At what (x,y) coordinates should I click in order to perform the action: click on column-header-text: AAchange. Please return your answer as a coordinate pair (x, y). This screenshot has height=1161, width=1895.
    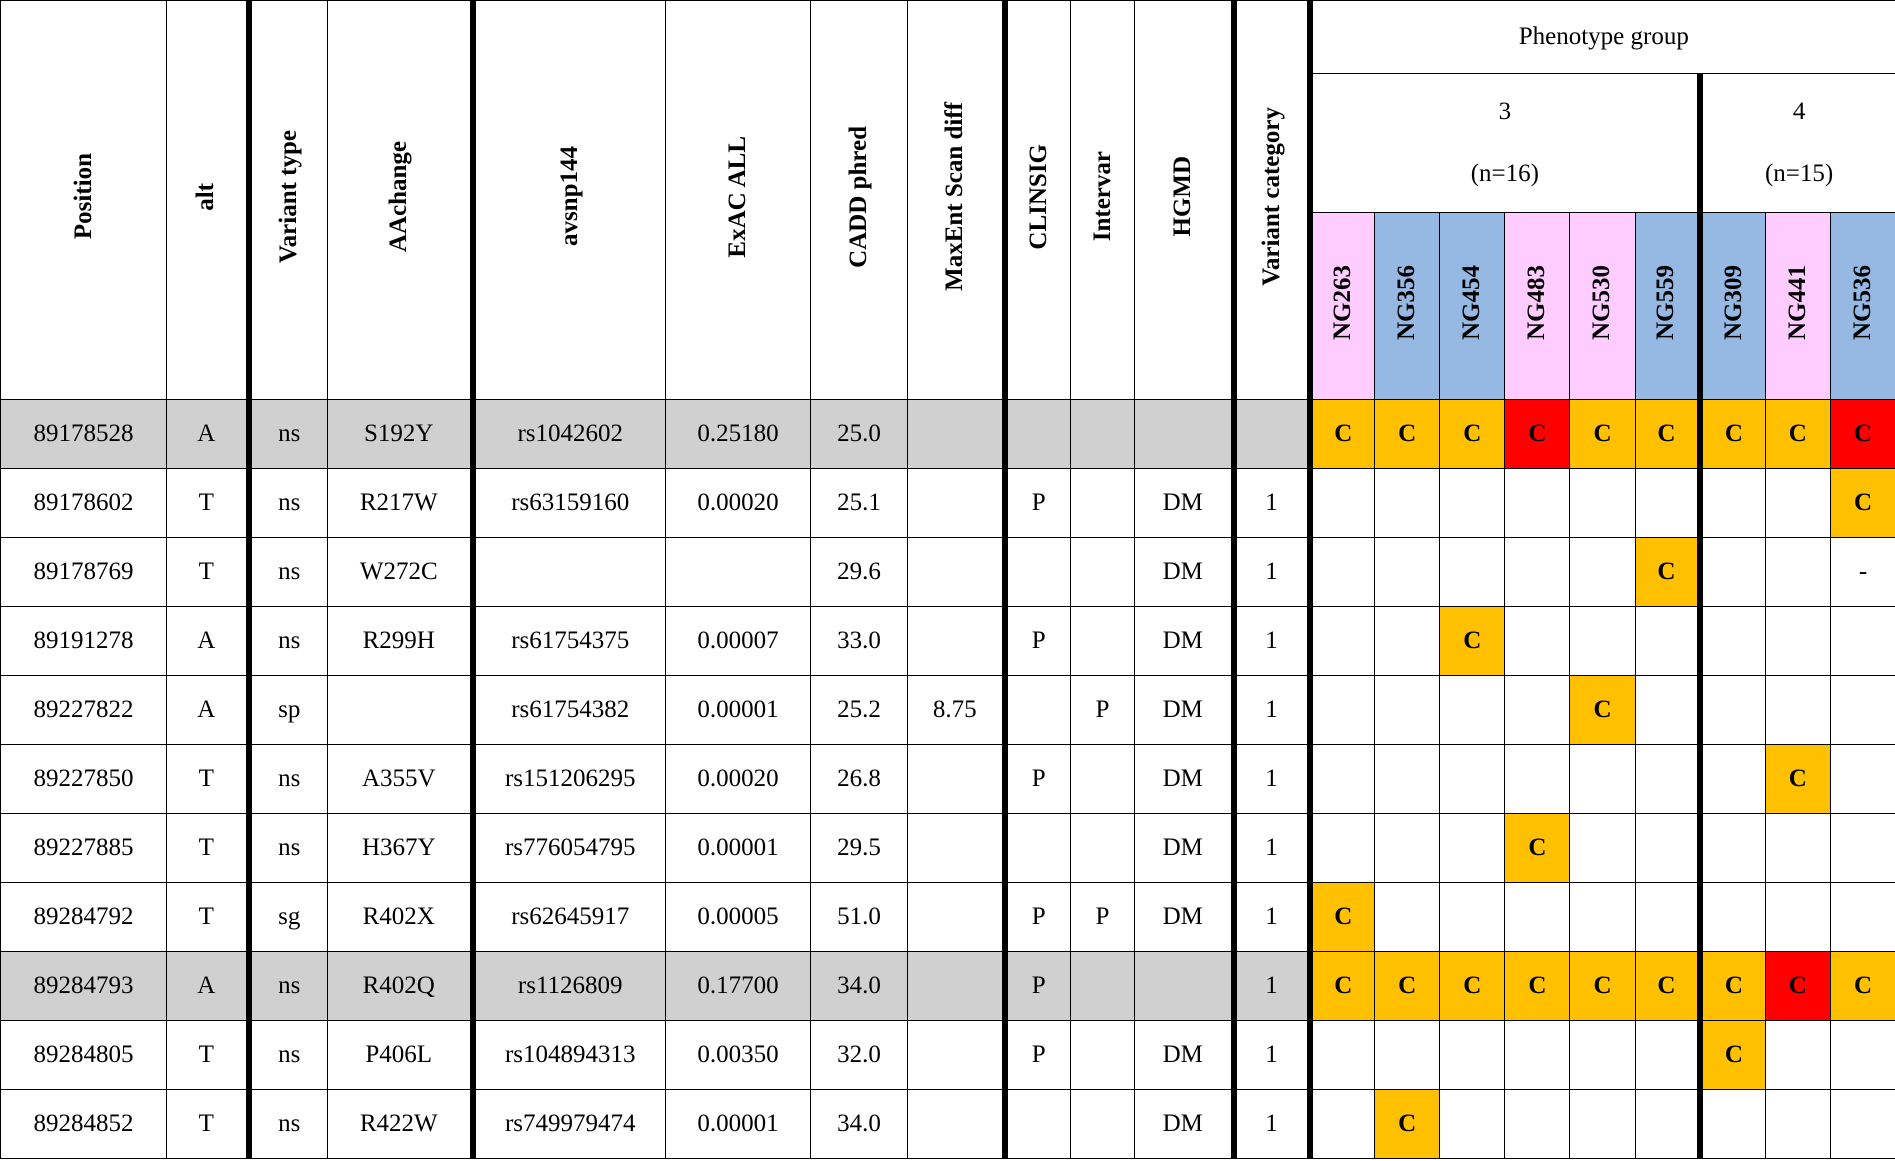
    Looking at the image, I should click on (398, 196).